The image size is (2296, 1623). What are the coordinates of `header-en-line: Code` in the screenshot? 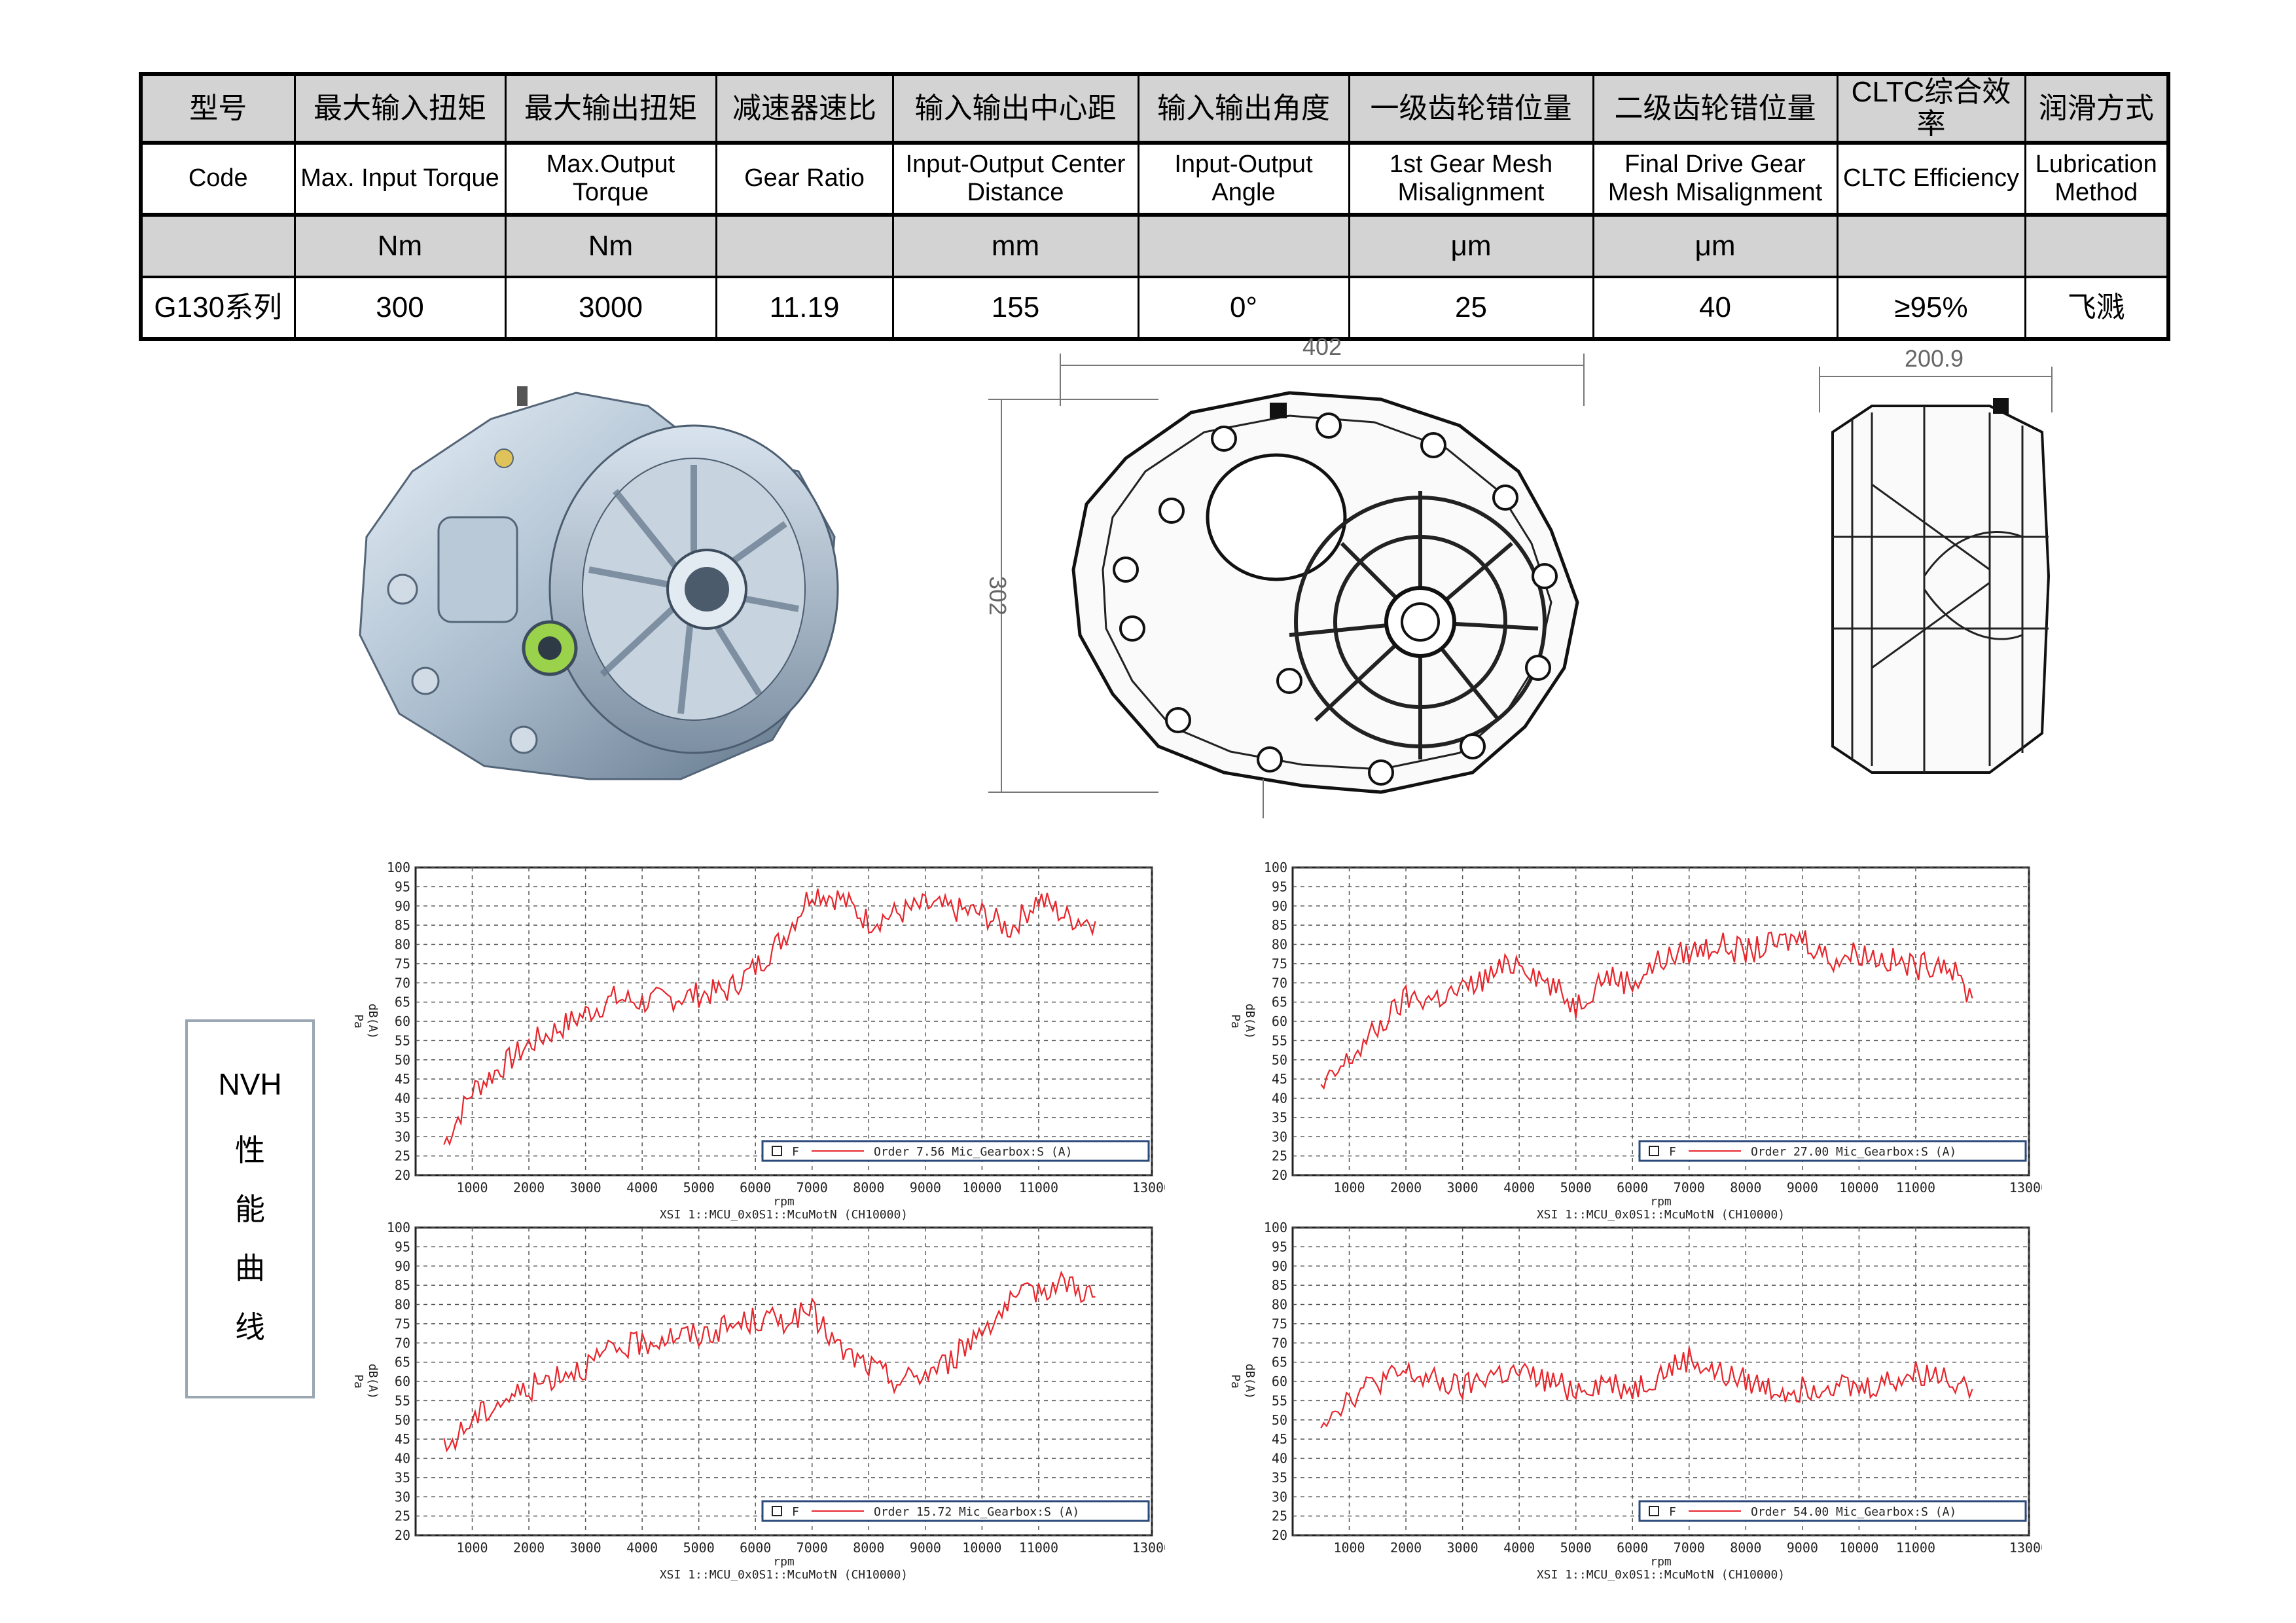 It's located at (218, 178).